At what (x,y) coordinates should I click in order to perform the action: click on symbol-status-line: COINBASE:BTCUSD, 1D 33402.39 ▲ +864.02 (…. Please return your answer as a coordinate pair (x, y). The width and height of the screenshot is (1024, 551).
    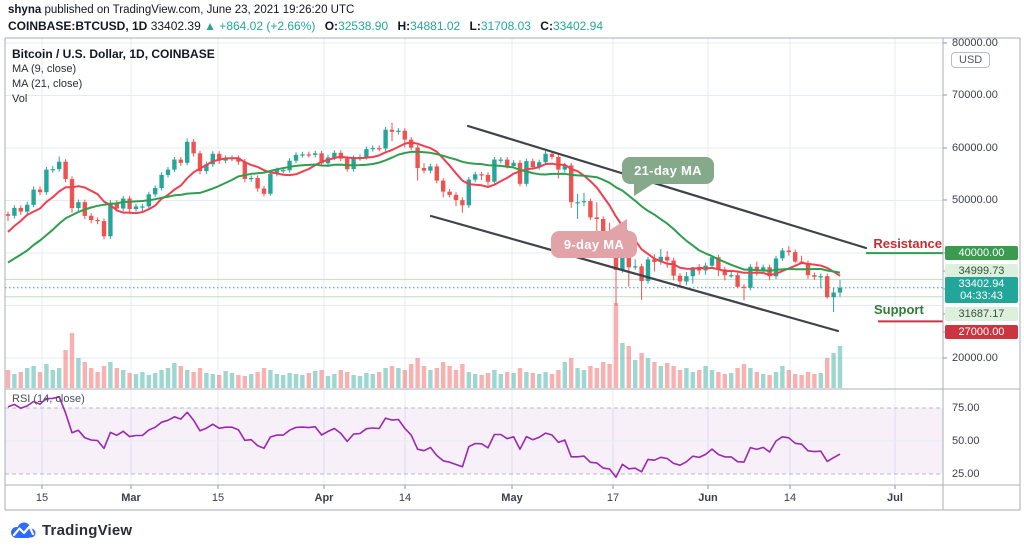
    Looking at the image, I should click on (305, 26).